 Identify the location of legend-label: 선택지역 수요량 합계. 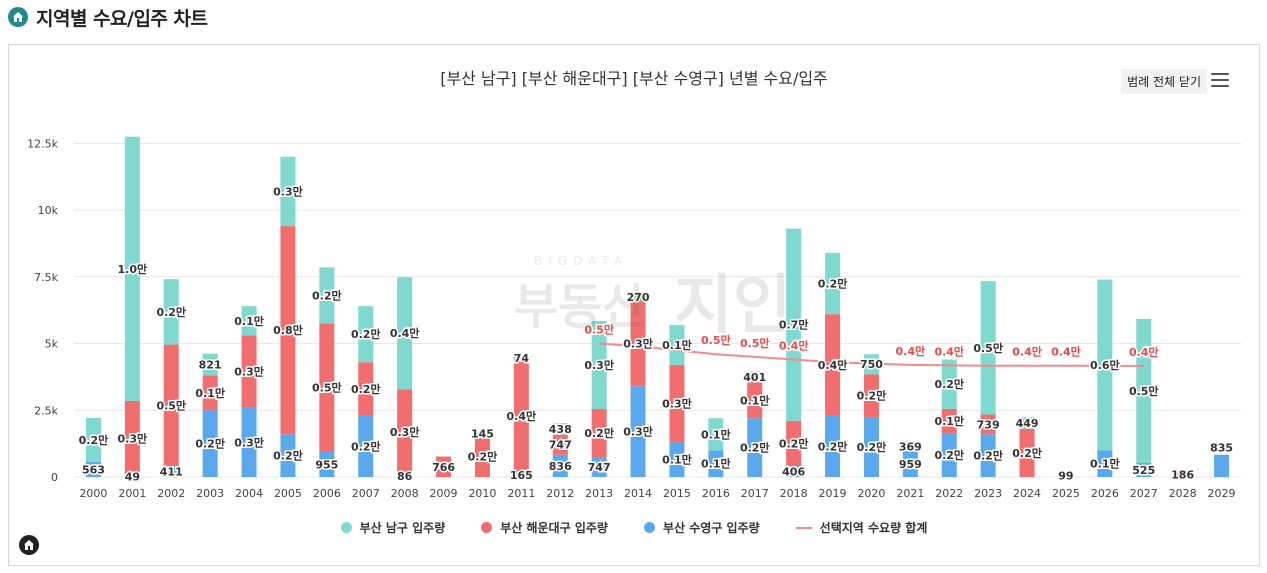
(873, 528).